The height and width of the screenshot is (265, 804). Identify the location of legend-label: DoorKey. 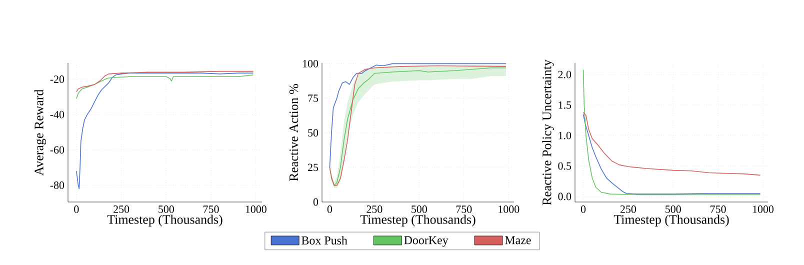
(426, 241).